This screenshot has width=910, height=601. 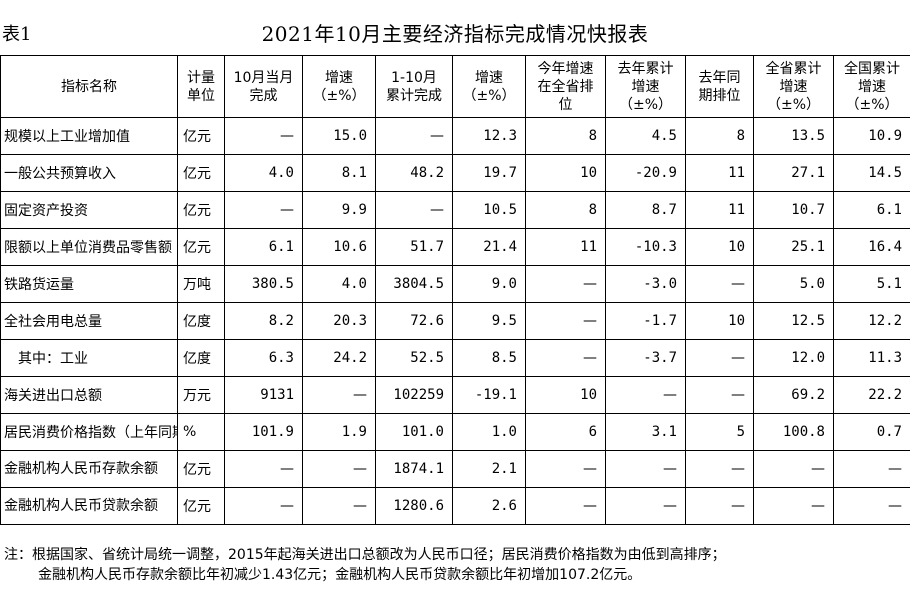 What do you see at coordinates (414, 284) in the screenshot?
I see `value-cell: 3804.5` at bounding box center [414, 284].